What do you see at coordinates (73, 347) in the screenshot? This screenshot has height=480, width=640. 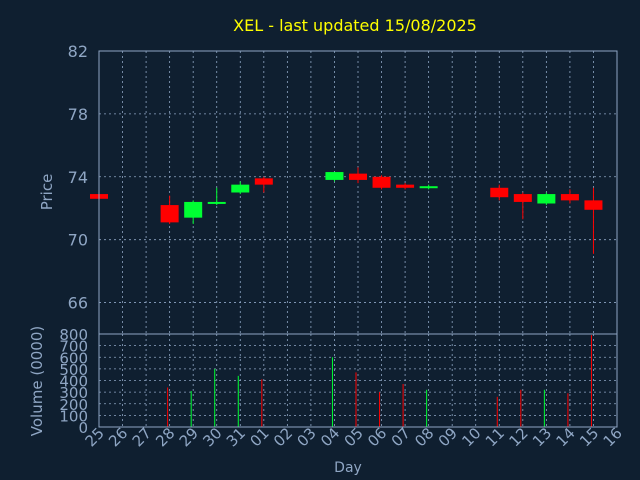 I see `volume-y-tick-label: 700` at bounding box center [73, 347].